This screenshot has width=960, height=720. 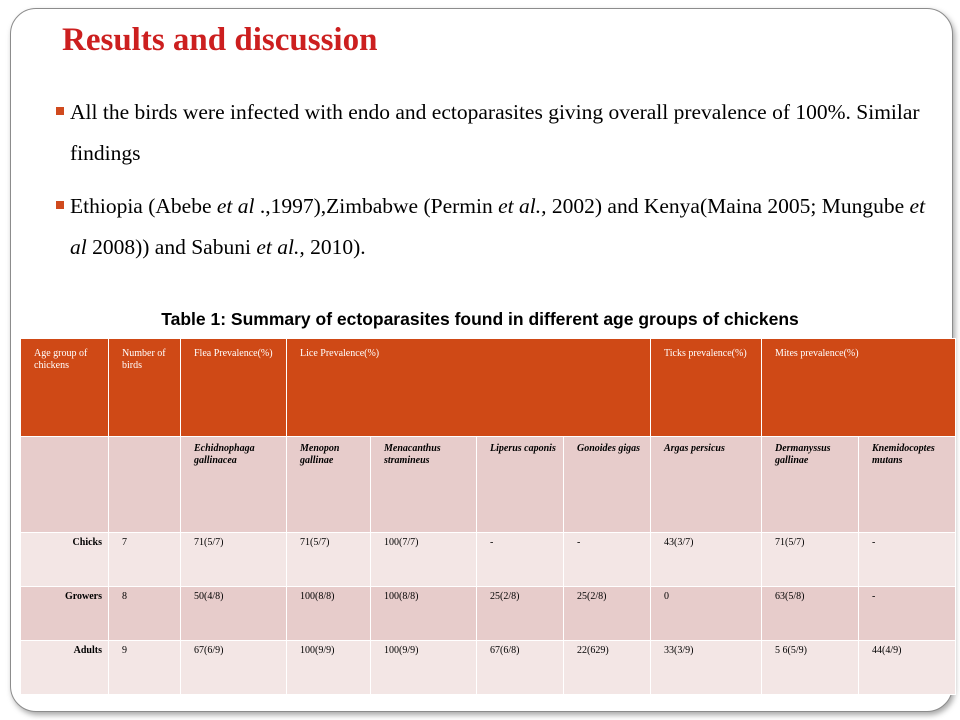 I want to click on species-name: Dermanyssus gallinae, so click(x=810, y=484).